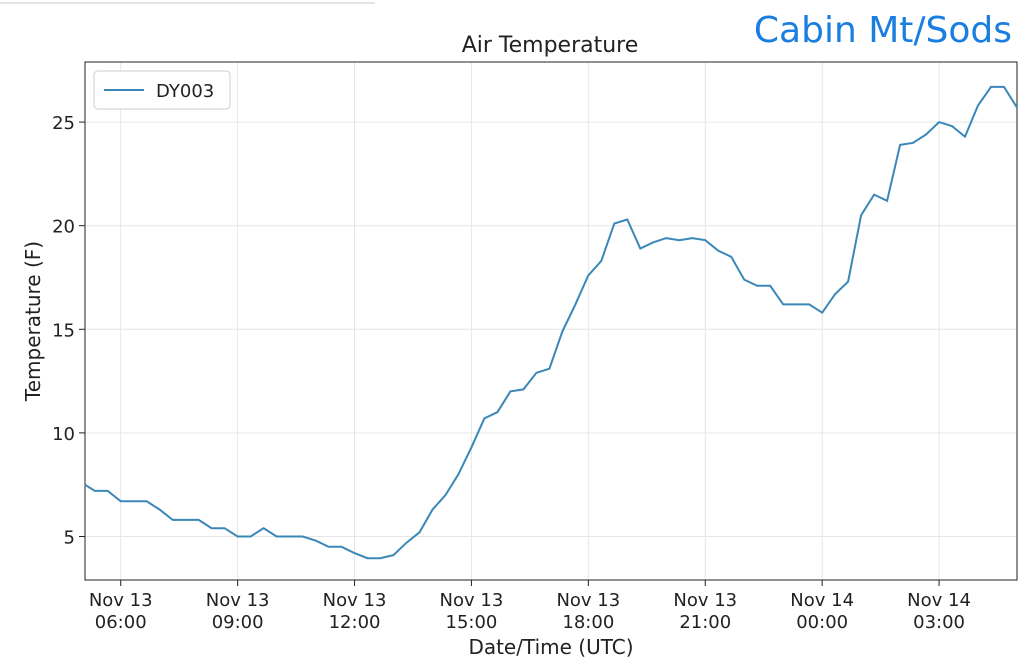 The image size is (1024, 667). What do you see at coordinates (63, 330) in the screenshot?
I see `y-tick-label: 15` at bounding box center [63, 330].